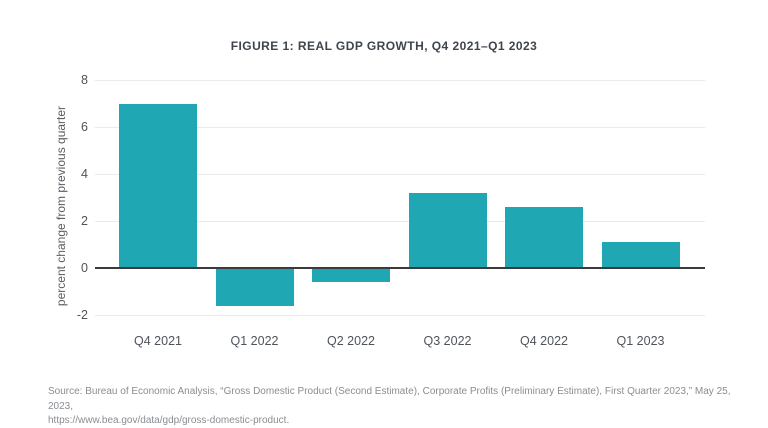 This screenshot has width=768, height=428. Describe the element at coordinates (84, 221) in the screenshot. I see `y-tick-label: 2` at that location.